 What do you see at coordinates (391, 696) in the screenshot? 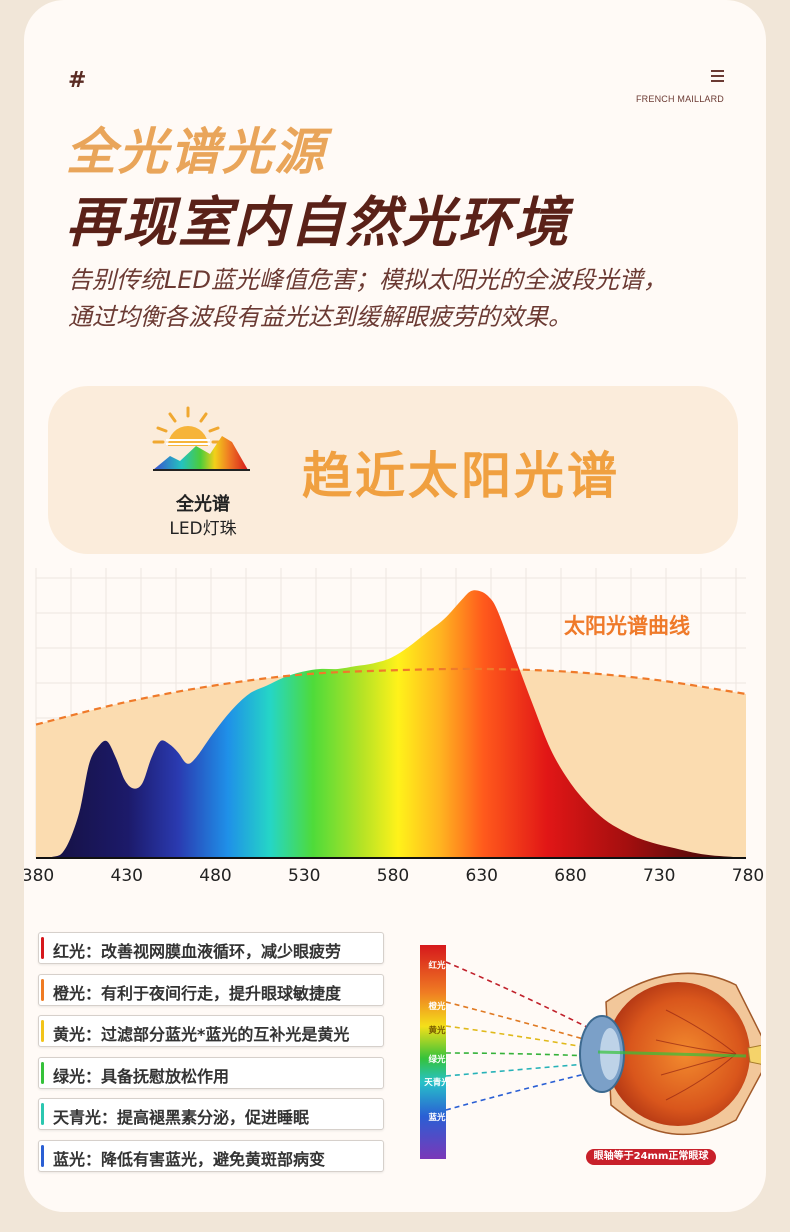
I see `sun-spectrum-curve` at bounding box center [391, 696].